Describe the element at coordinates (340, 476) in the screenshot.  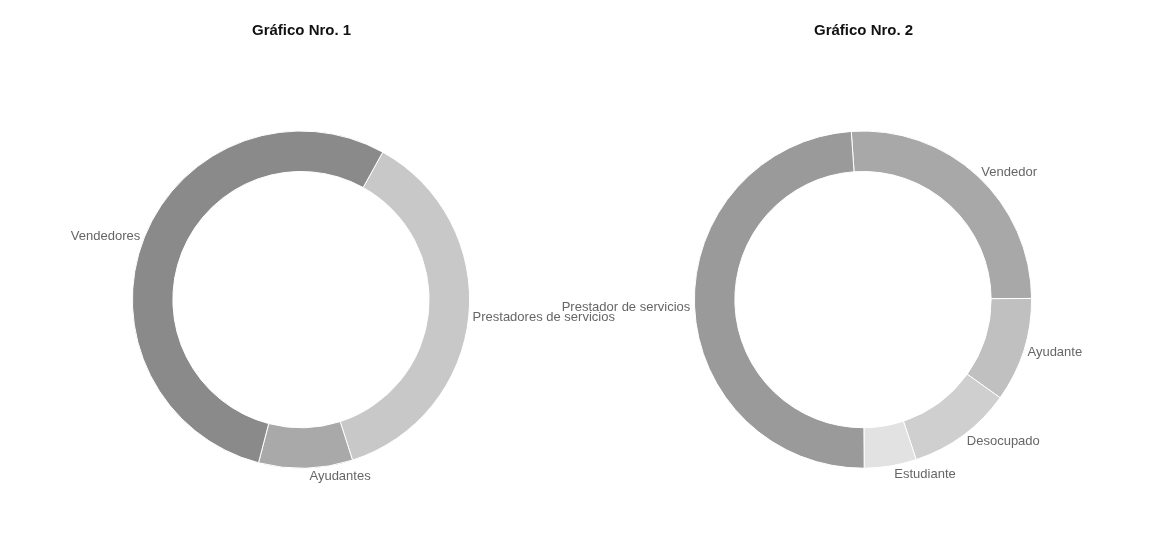
I see `slice-label: Ayudantes` at that location.